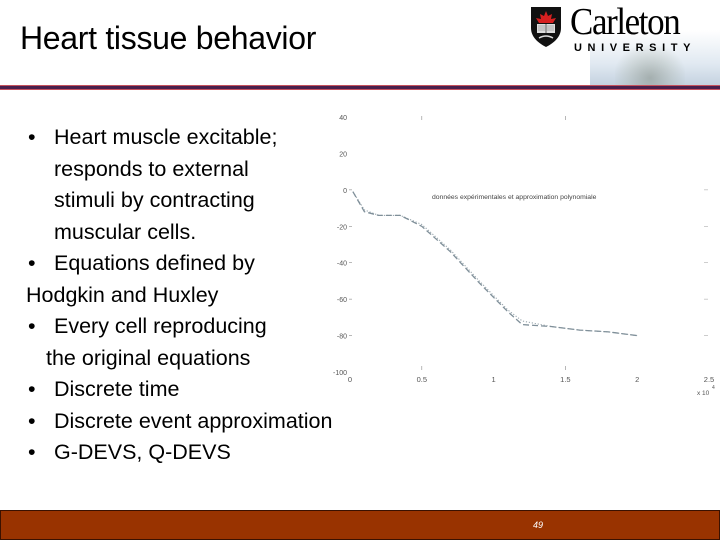  I want to click on carleton-university-logo: Carleton UNIVERSITY, so click(620, 43).